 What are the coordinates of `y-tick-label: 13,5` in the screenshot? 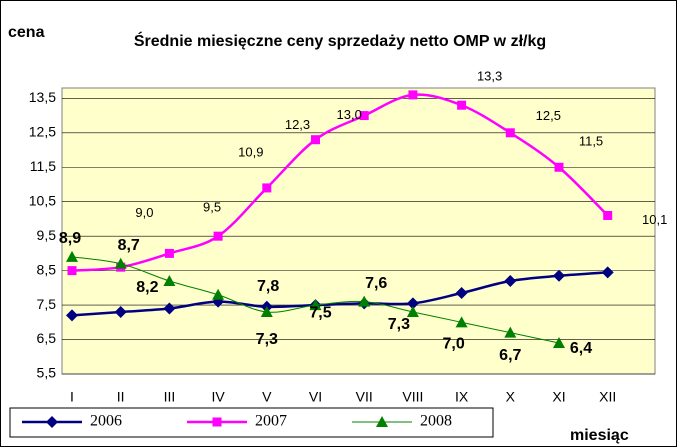 It's located at (42, 97).